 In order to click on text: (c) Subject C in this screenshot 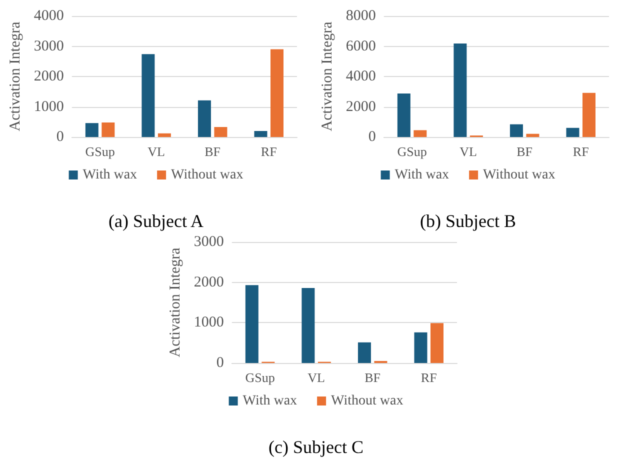, I will do `click(316, 447)`.